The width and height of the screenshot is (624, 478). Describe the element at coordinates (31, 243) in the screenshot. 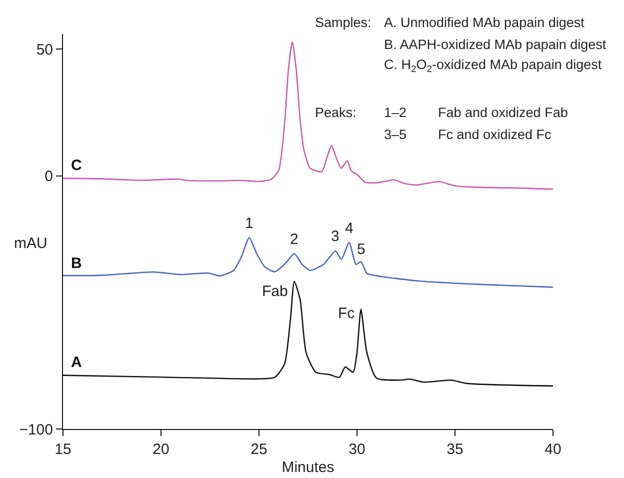

I see `y-axis-title: mAU` at that location.